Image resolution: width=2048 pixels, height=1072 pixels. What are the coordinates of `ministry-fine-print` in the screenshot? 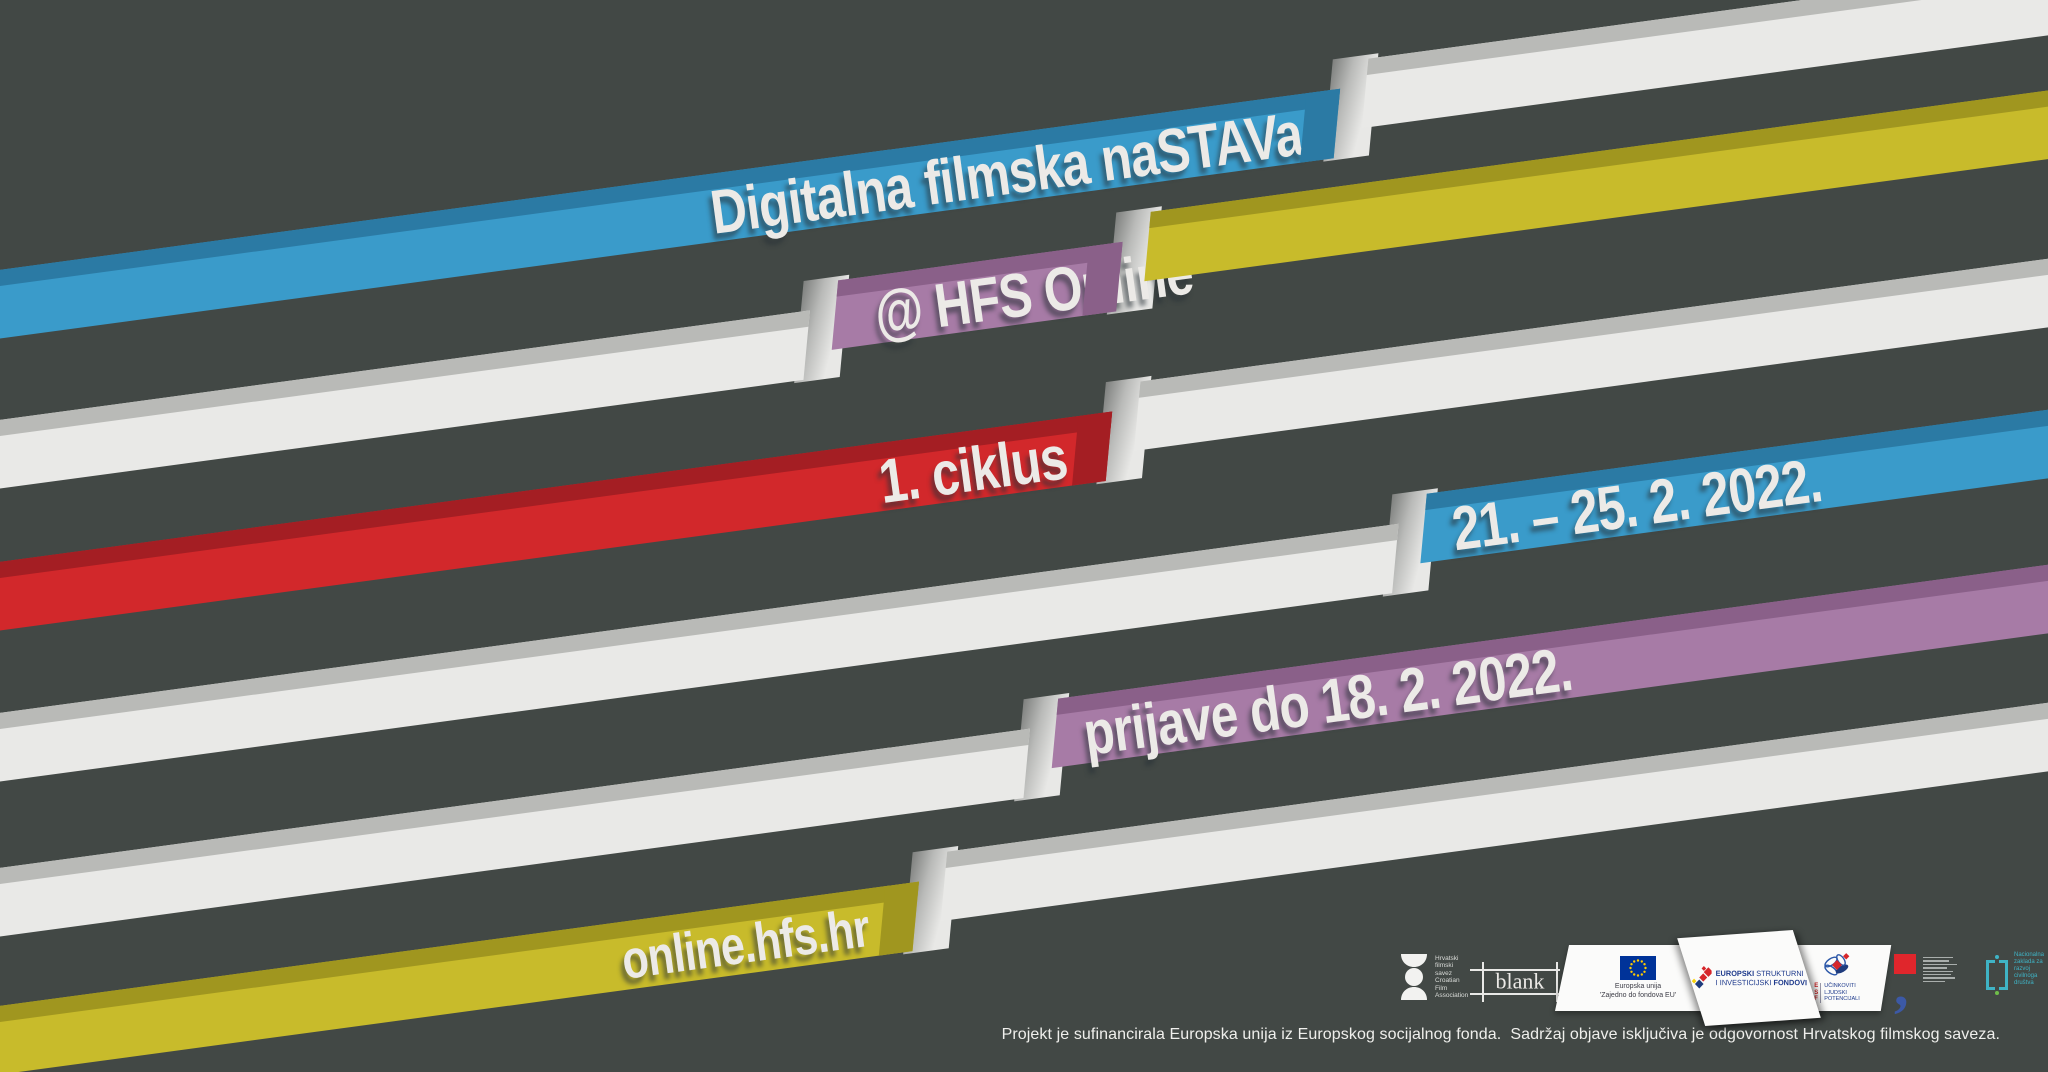 It's located at (1940, 980).